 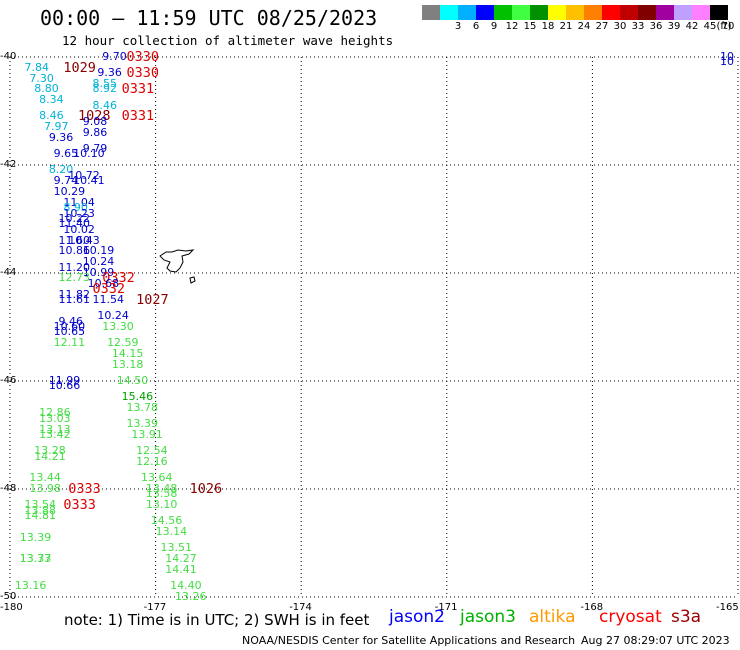 I want to click on lon-tick-label: -174, so click(x=300, y=607).